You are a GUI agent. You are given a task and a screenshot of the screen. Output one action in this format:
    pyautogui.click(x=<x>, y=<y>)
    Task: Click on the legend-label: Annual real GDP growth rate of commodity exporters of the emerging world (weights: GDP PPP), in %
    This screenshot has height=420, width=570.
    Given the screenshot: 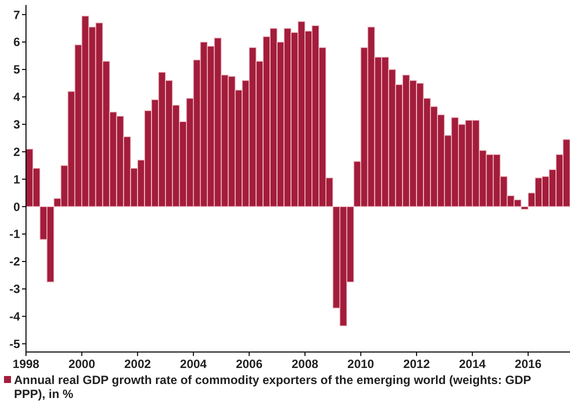 What is the action you would take?
    pyautogui.click(x=273, y=387)
    